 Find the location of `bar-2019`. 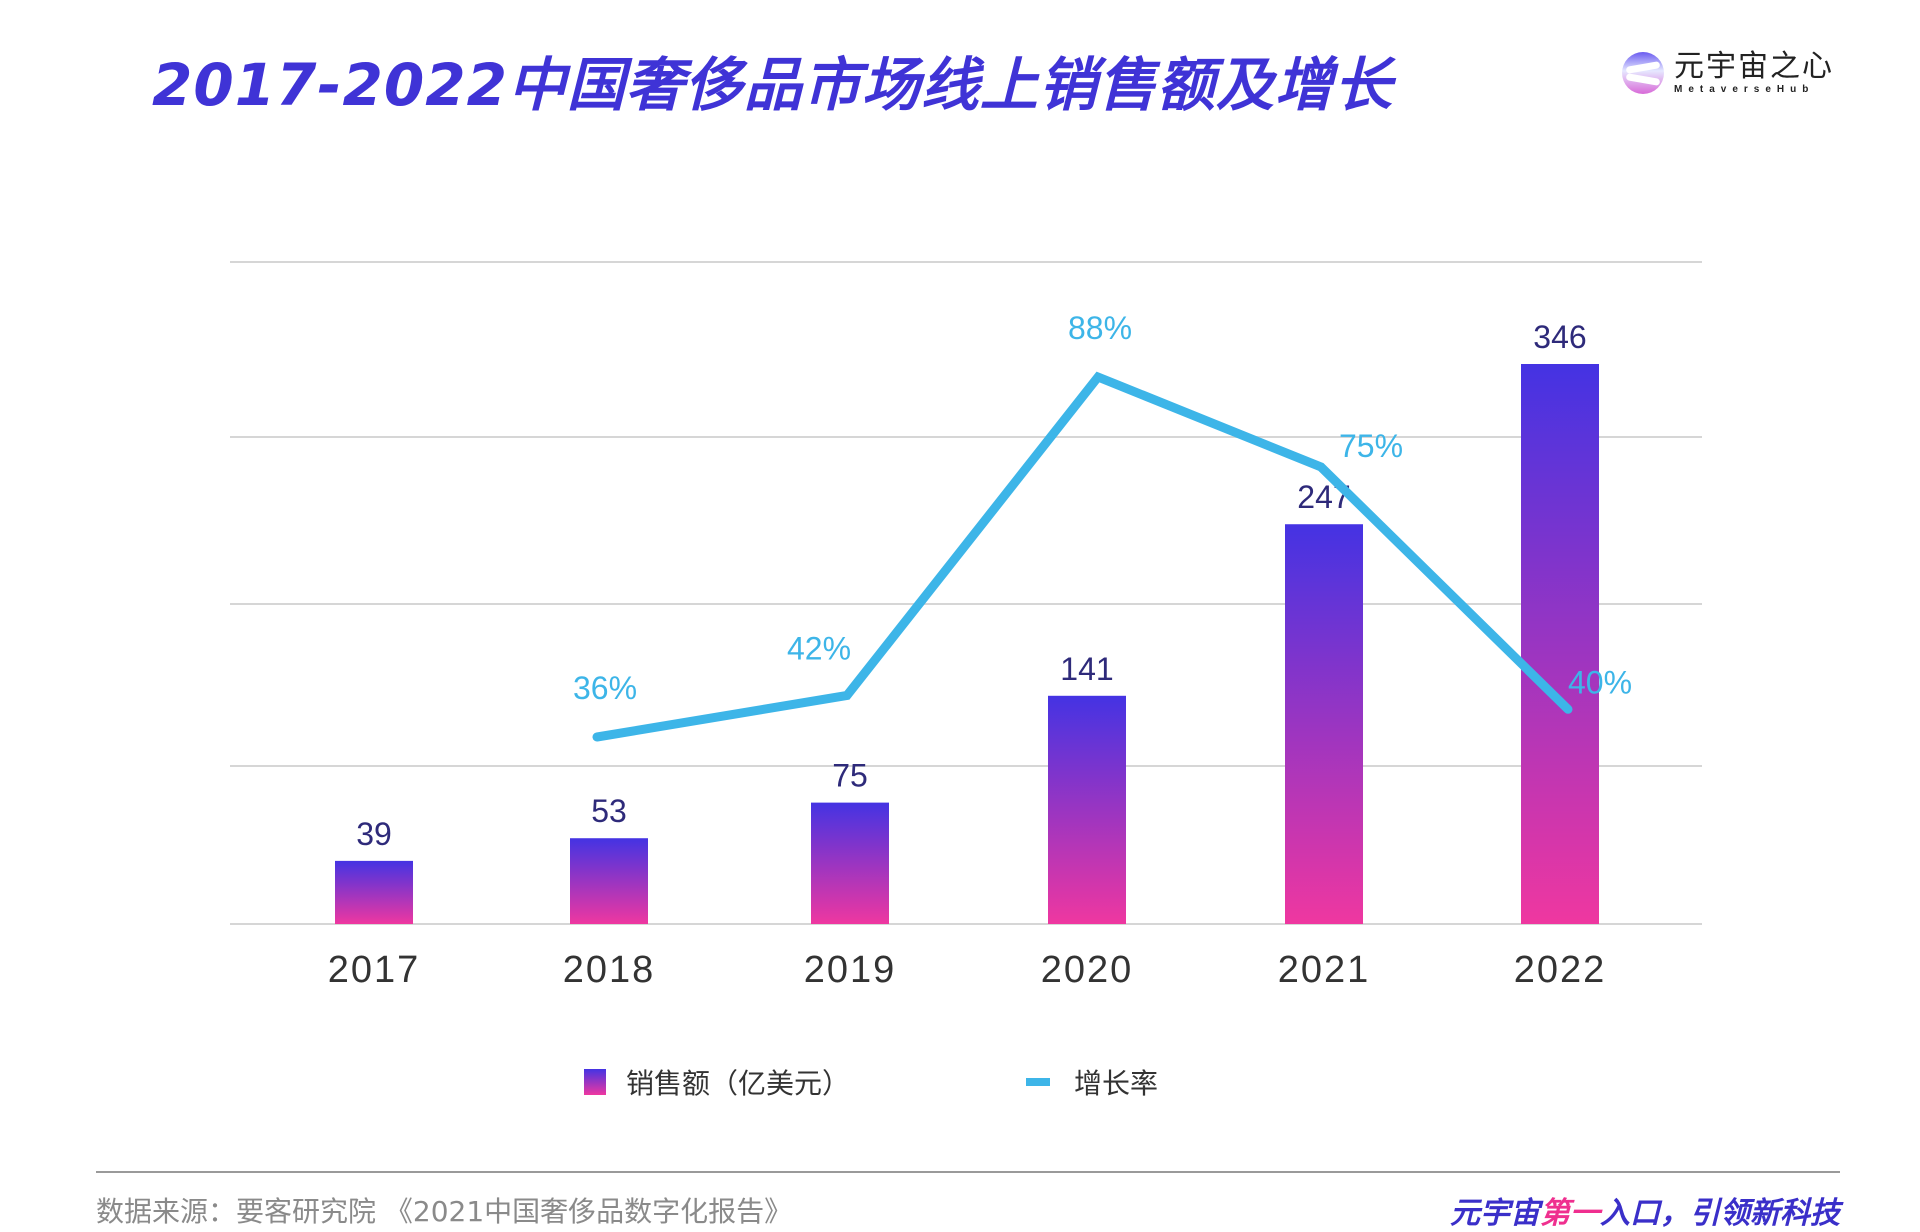

bar-2019 is located at coordinates (850, 863).